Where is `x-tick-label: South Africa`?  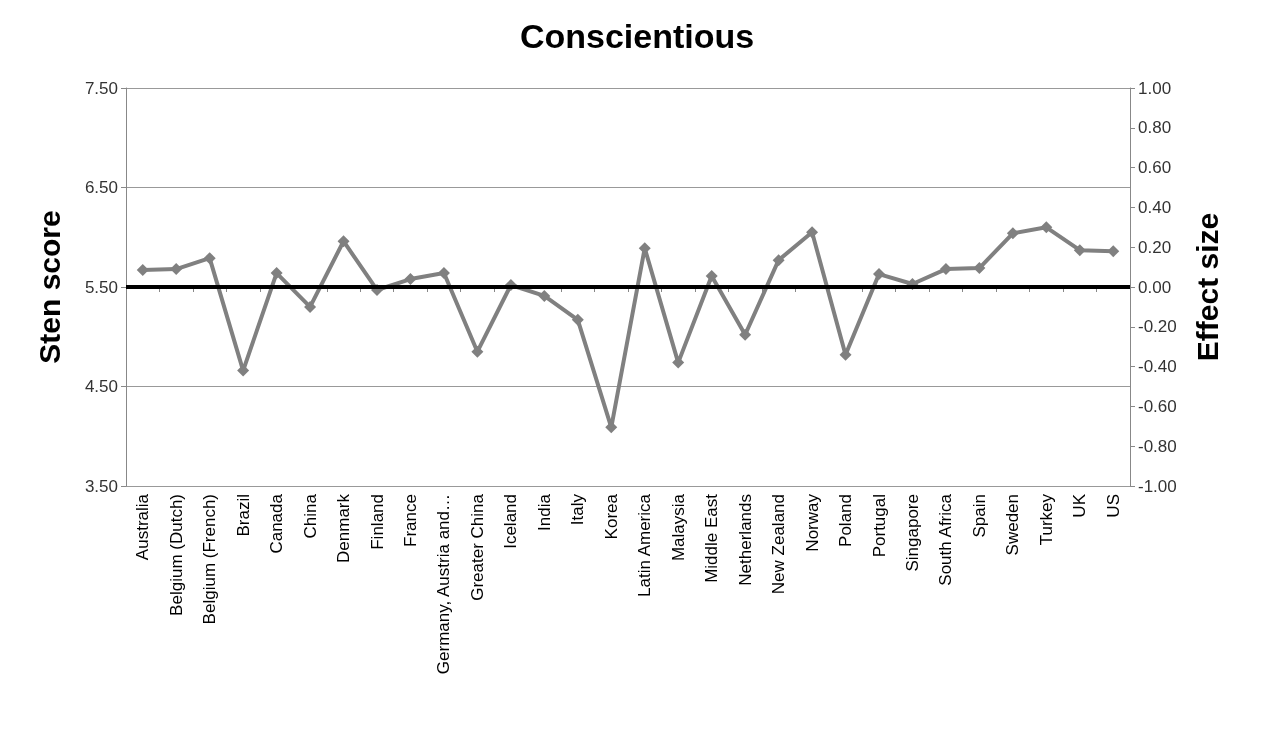
x-tick-label: South Africa is located at coordinates (946, 539).